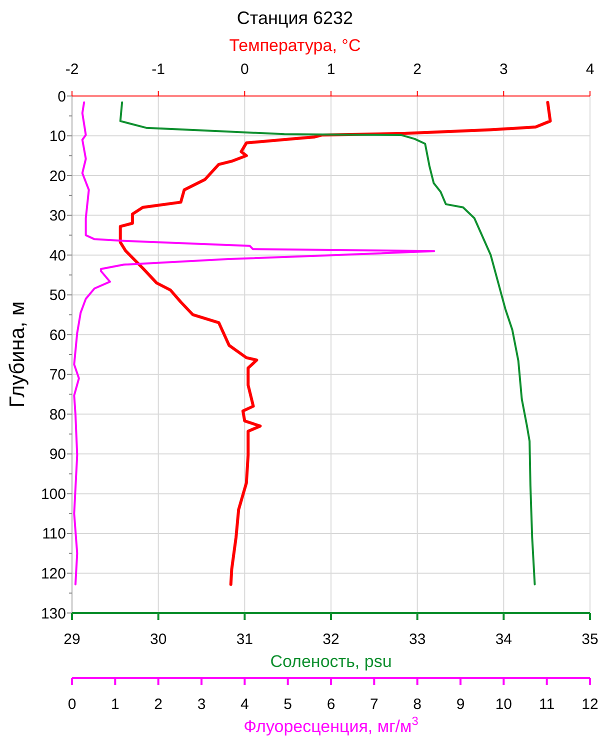 Image resolution: width=600 pixels, height=739 pixels. What do you see at coordinates (53, 613) in the screenshot?
I see `y-tick-label: 130` at bounding box center [53, 613].